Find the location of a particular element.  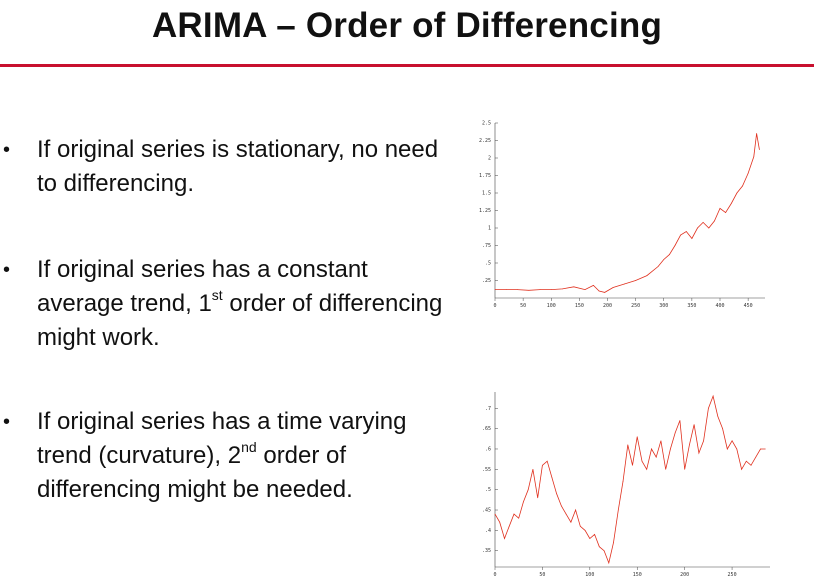

series-line is located at coordinates (630, 479).